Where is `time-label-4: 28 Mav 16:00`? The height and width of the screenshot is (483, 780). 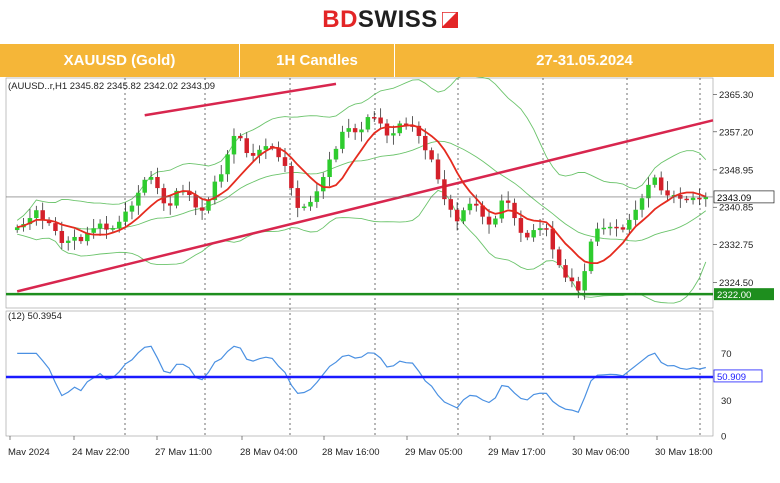 time-label-4: 28 Mav 16:00 is located at coordinates (351, 452).